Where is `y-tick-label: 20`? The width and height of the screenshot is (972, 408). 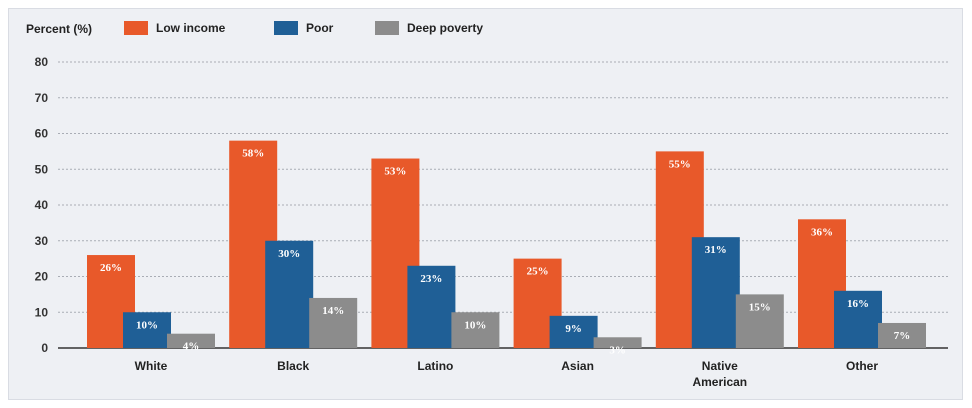
y-tick-label: 20 is located at coordinates (42, 277).